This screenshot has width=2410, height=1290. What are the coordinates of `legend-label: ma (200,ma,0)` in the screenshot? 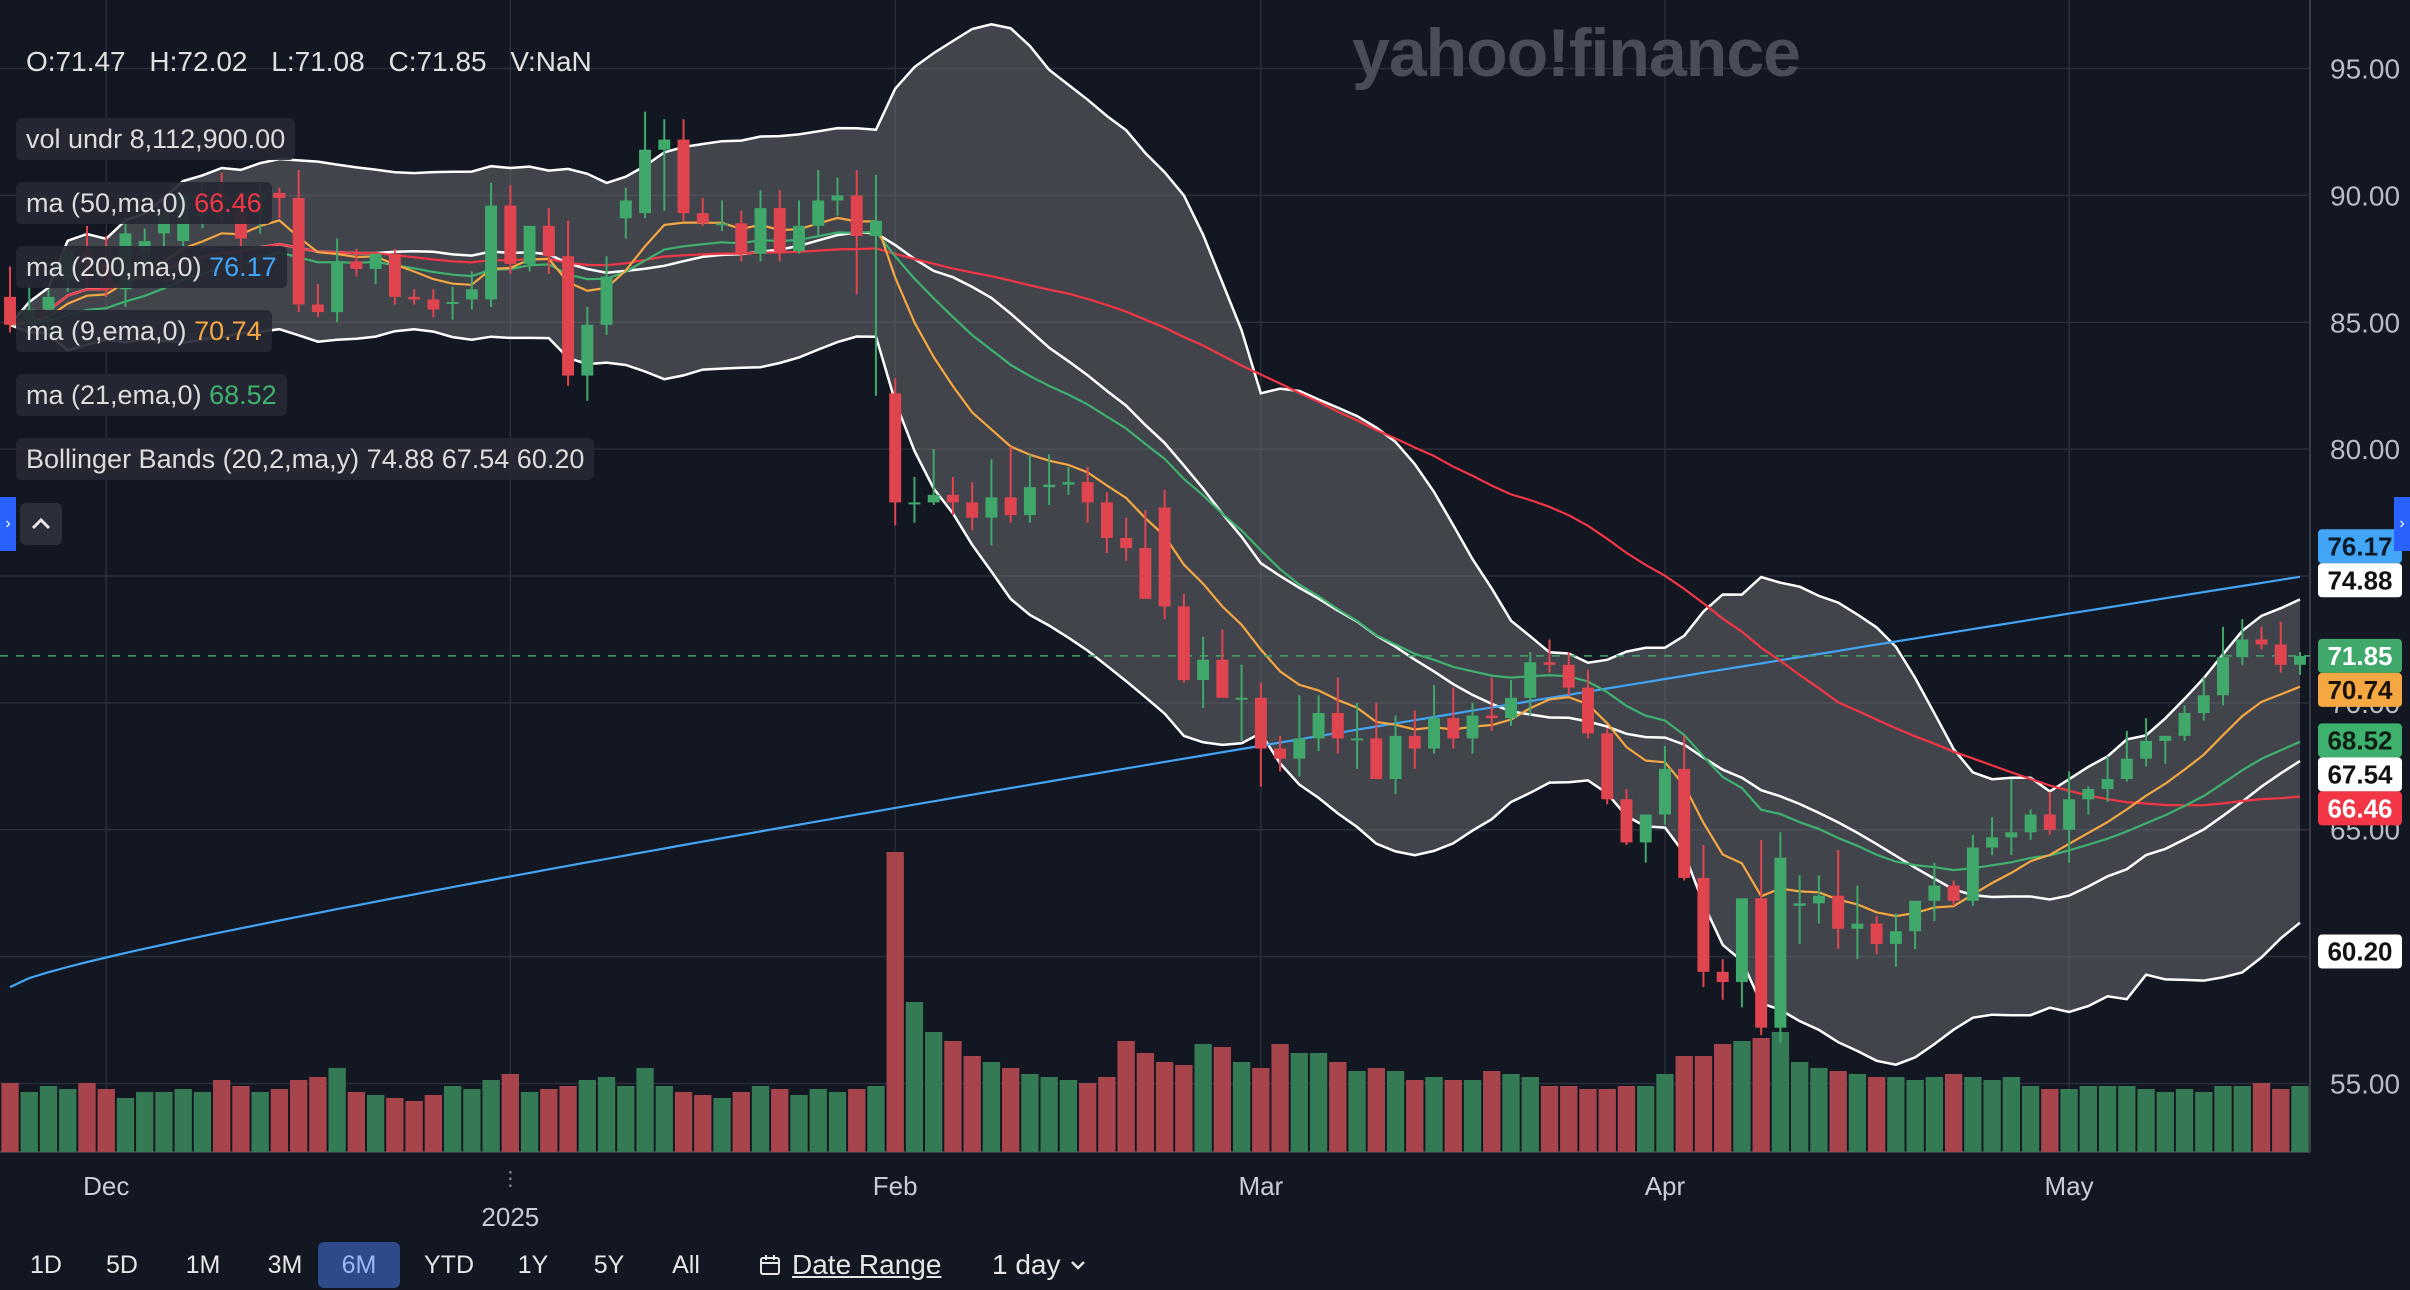 It's located at (118, 267).